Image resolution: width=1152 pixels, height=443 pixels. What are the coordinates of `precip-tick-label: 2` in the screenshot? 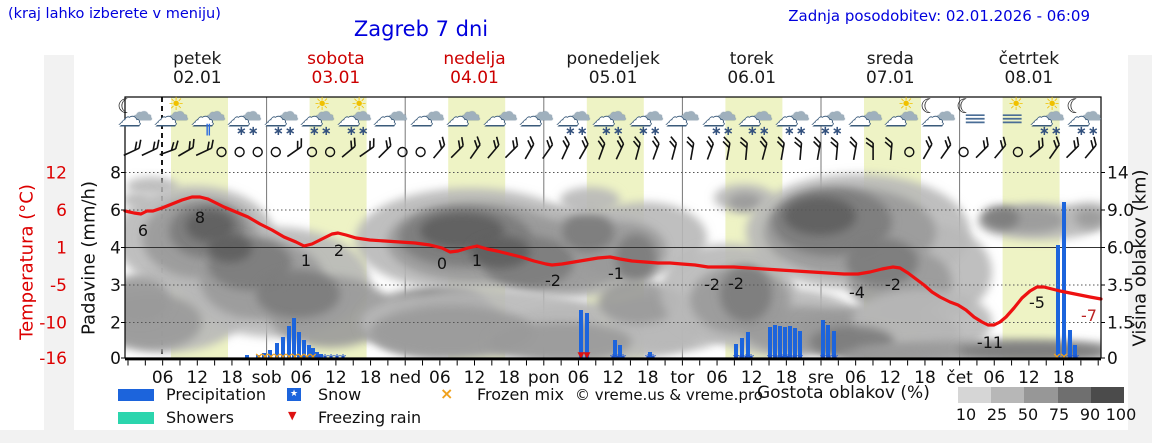 It's located at (115, 324).